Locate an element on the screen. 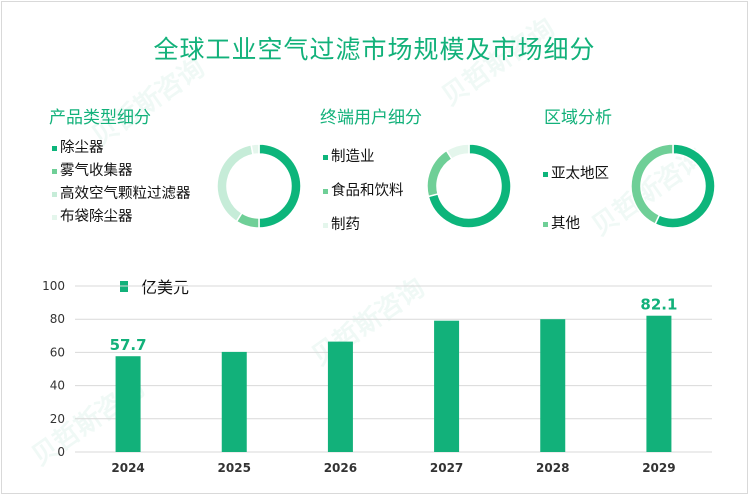  data-label: 57.7 is located at coordinates (128, 345).